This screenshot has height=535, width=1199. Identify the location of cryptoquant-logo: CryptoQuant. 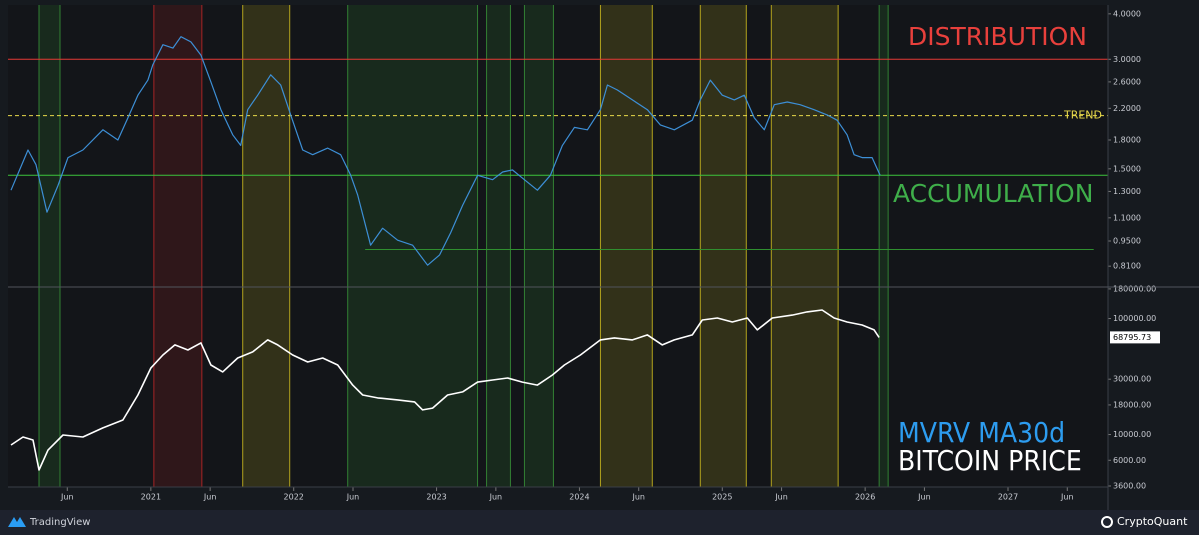
(1144, 521).